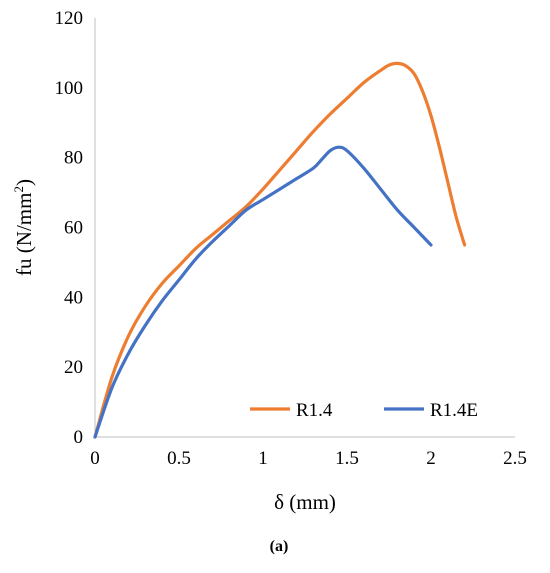 The width and height of the screenshot is (550, 573). What do you see at coordinates (263, 458) in the screenshot?
I see `x-tick-label: 1` at bounding box center [263, 458].